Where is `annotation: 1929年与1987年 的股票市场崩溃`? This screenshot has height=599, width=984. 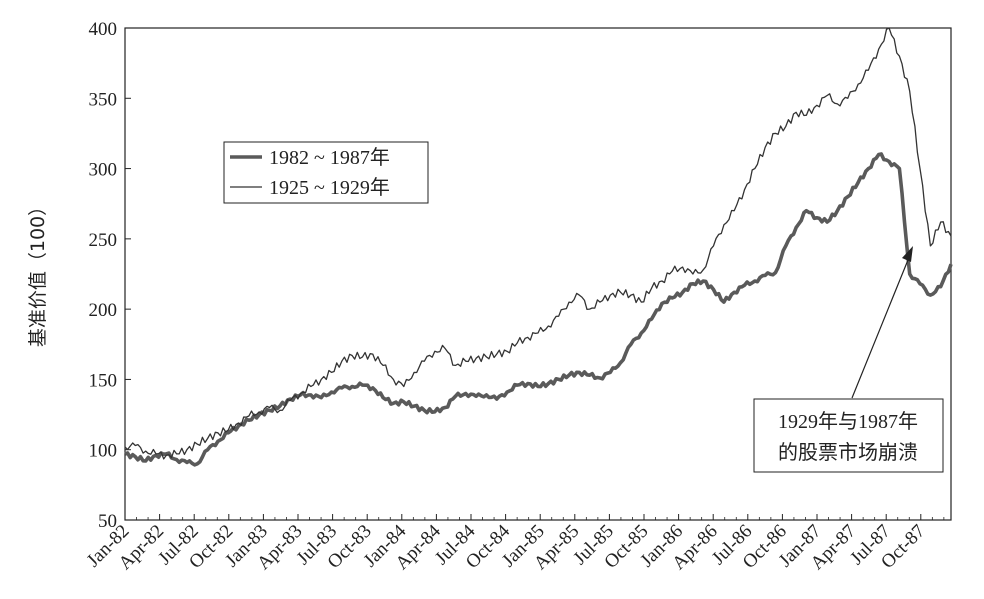 annotation: 1929年与1987年 的股票市场崩溃 is located at coordinates (848, 359).